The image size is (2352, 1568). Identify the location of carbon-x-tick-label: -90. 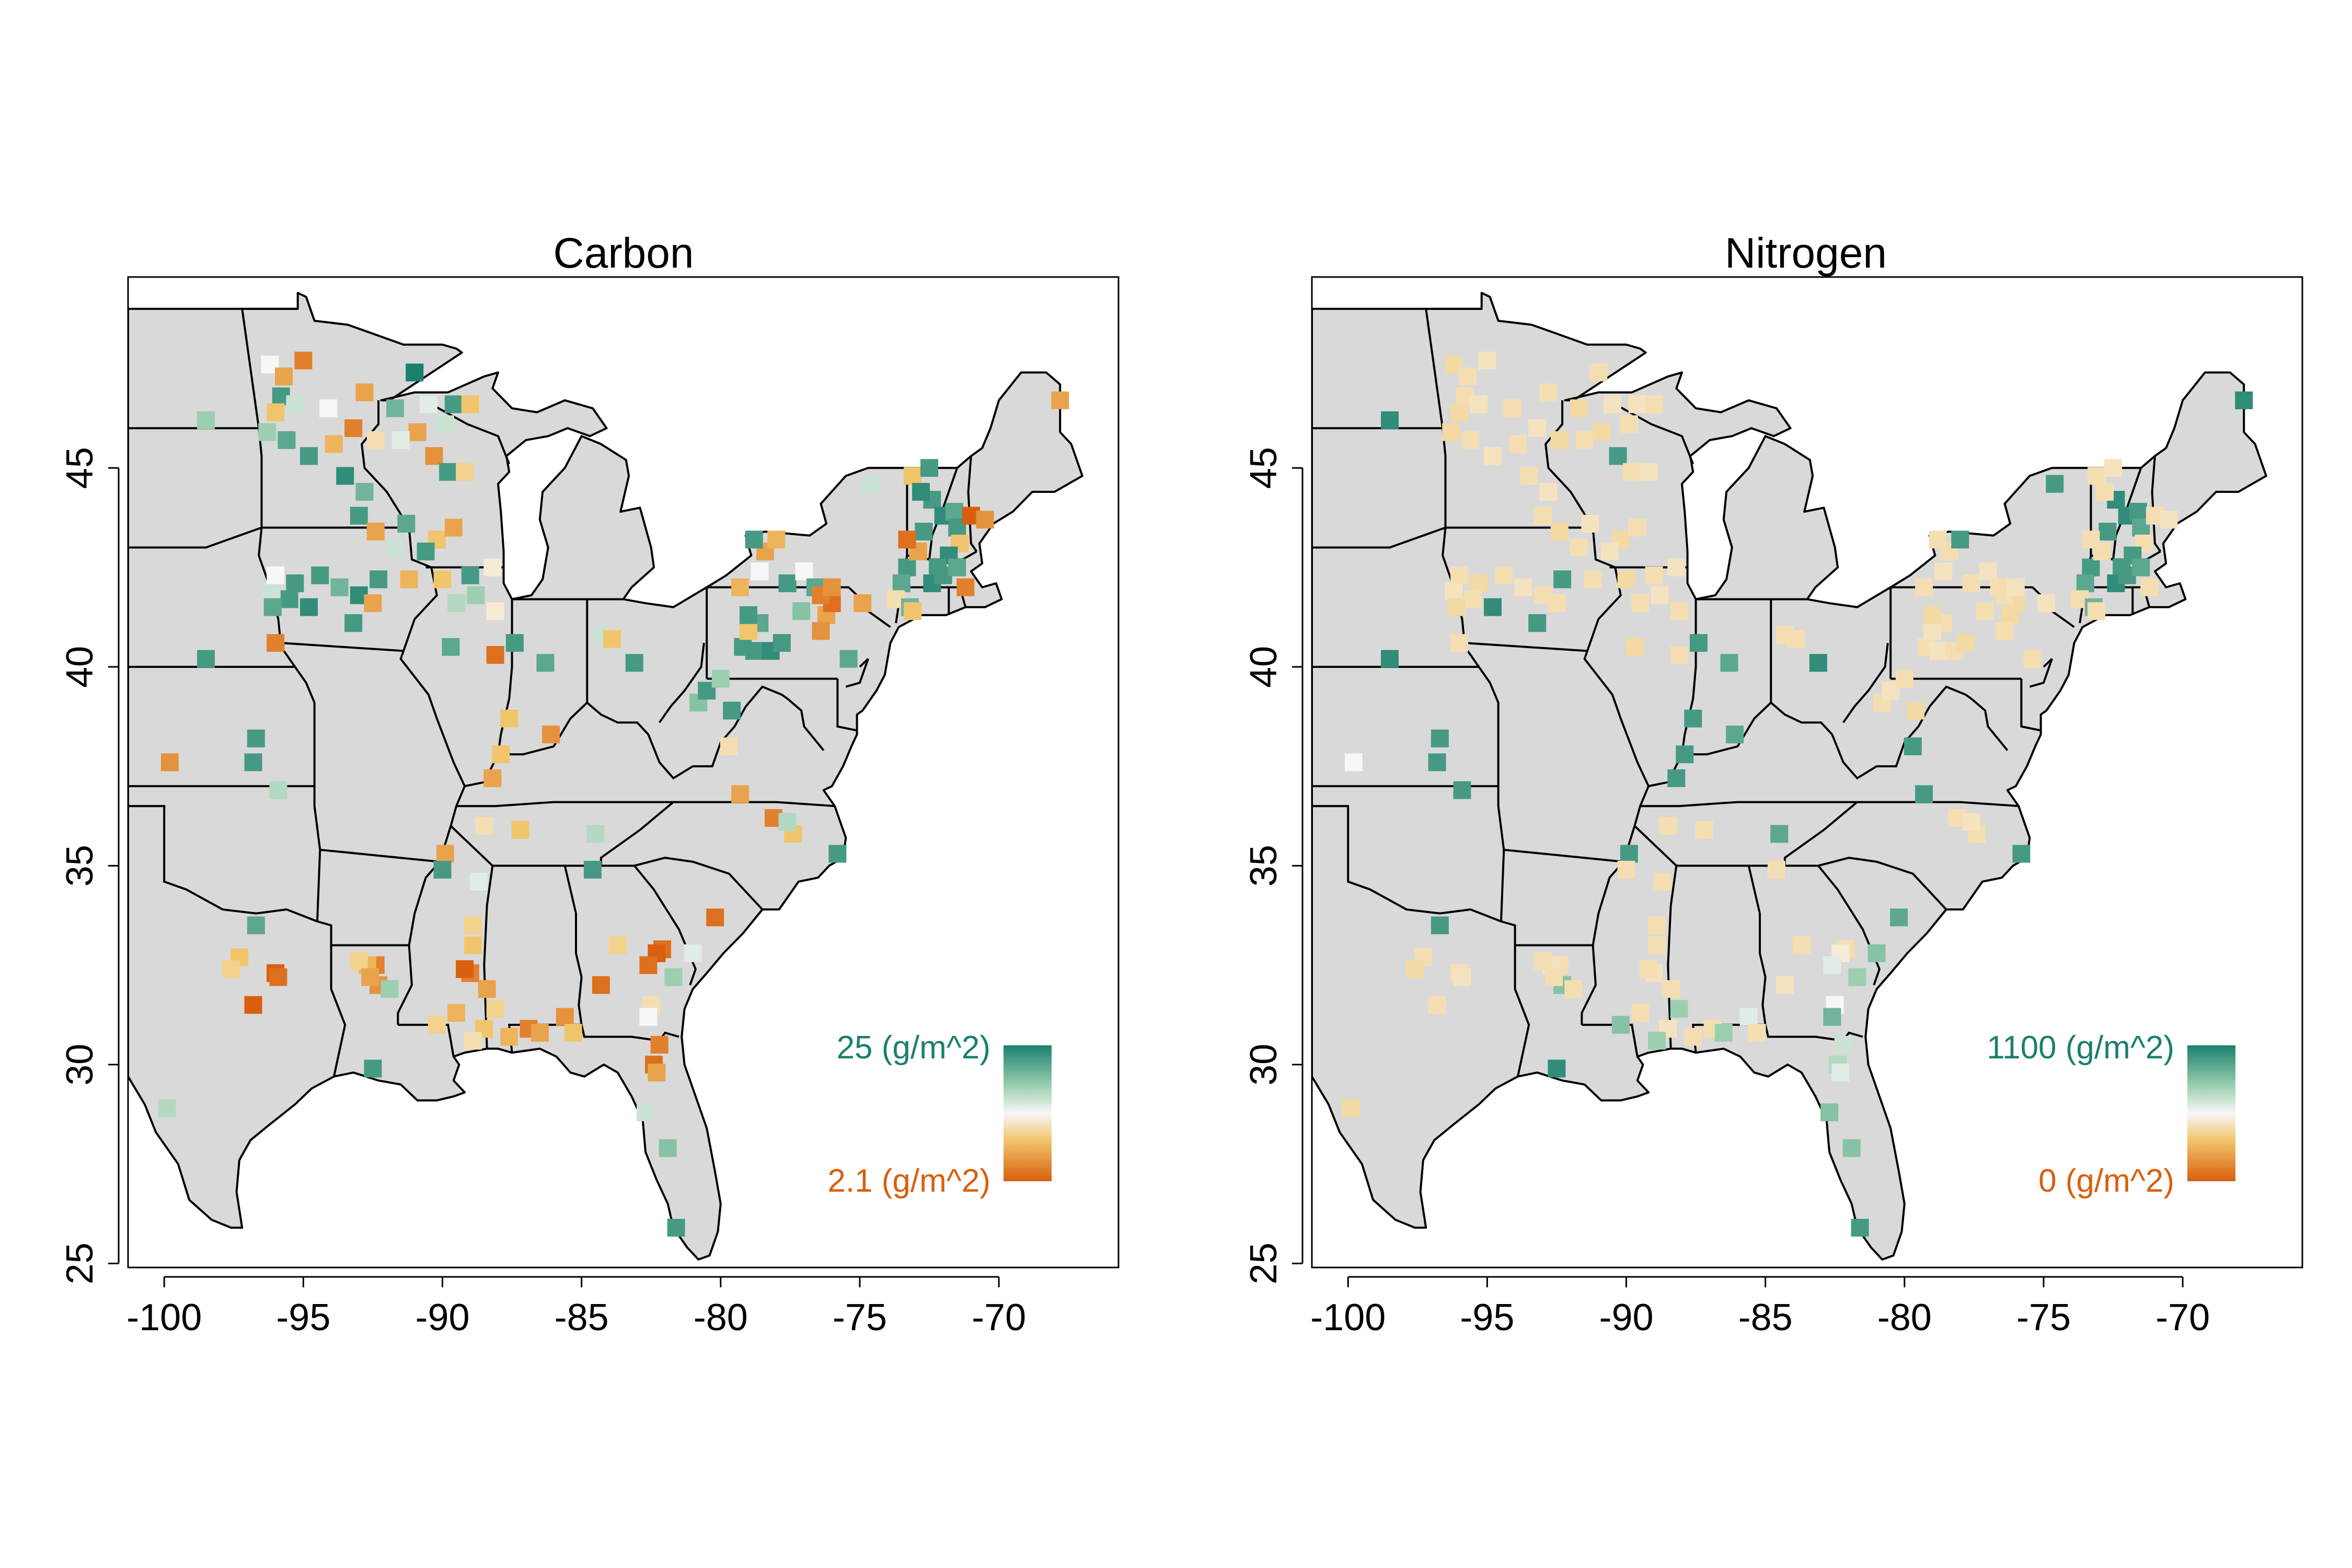
(442, 1318).